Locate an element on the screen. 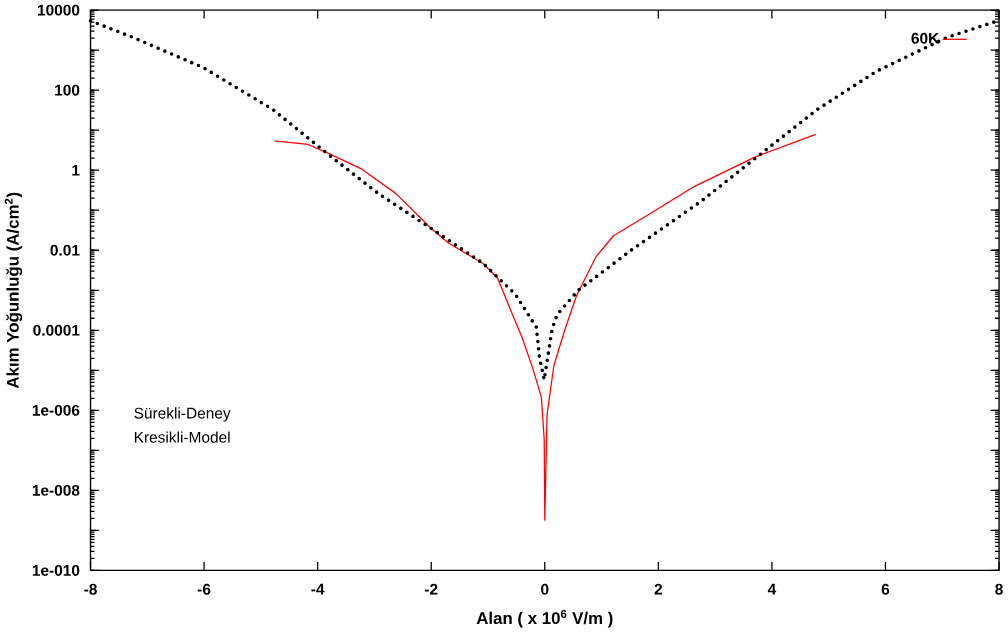  x-tick-label: -2 is located at coordinates (431, 589).